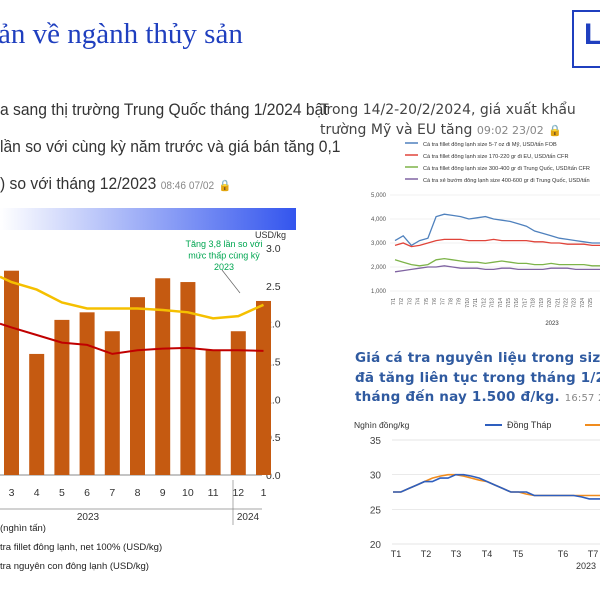  I want to click on x-tick-label: 8, so click(138, 493).